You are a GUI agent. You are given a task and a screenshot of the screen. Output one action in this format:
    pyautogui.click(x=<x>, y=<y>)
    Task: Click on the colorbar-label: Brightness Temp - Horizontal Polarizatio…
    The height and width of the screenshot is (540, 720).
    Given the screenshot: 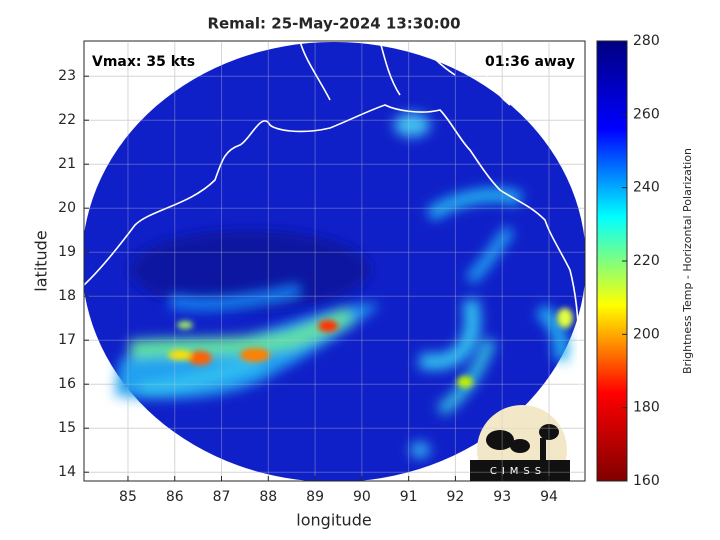 What is the action you would take?
    pyautogui.click(x=687, y=261)
    